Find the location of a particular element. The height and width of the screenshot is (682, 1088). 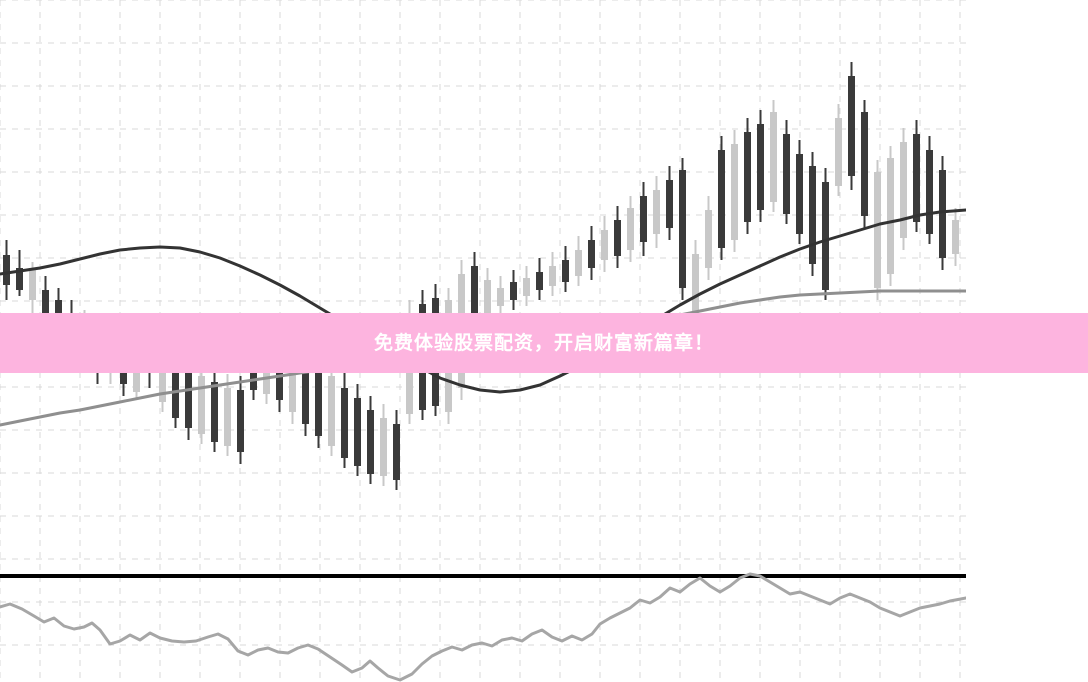

promo-banner: 免费体验股票配资，开启财富新篇章！ is located at coordinates (544, 343).